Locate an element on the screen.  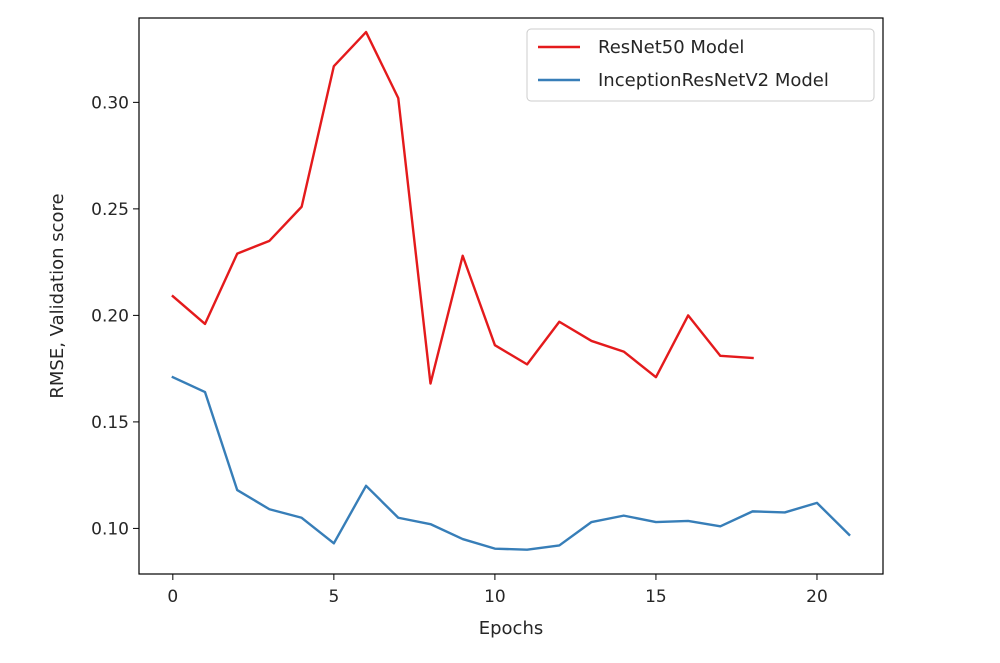
y-axis-title: RMSE, Validation score is located at coordinates (57, 295).